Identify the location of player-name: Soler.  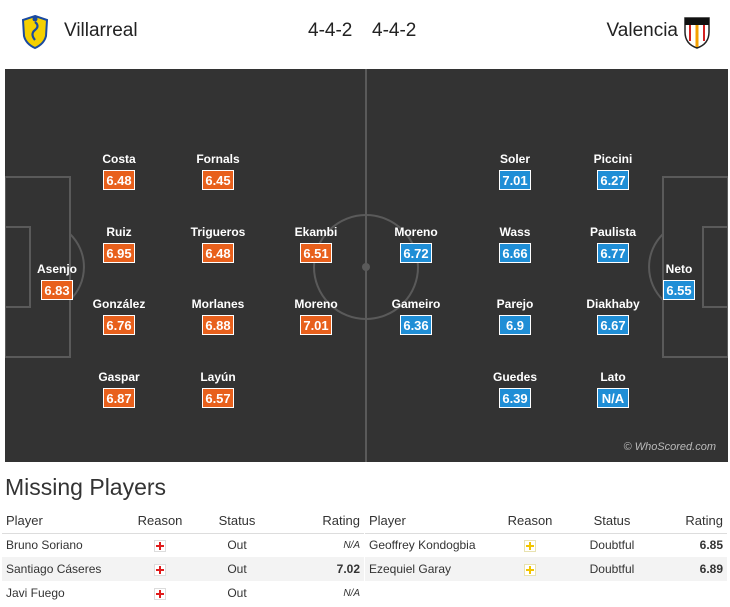
(514, 159).